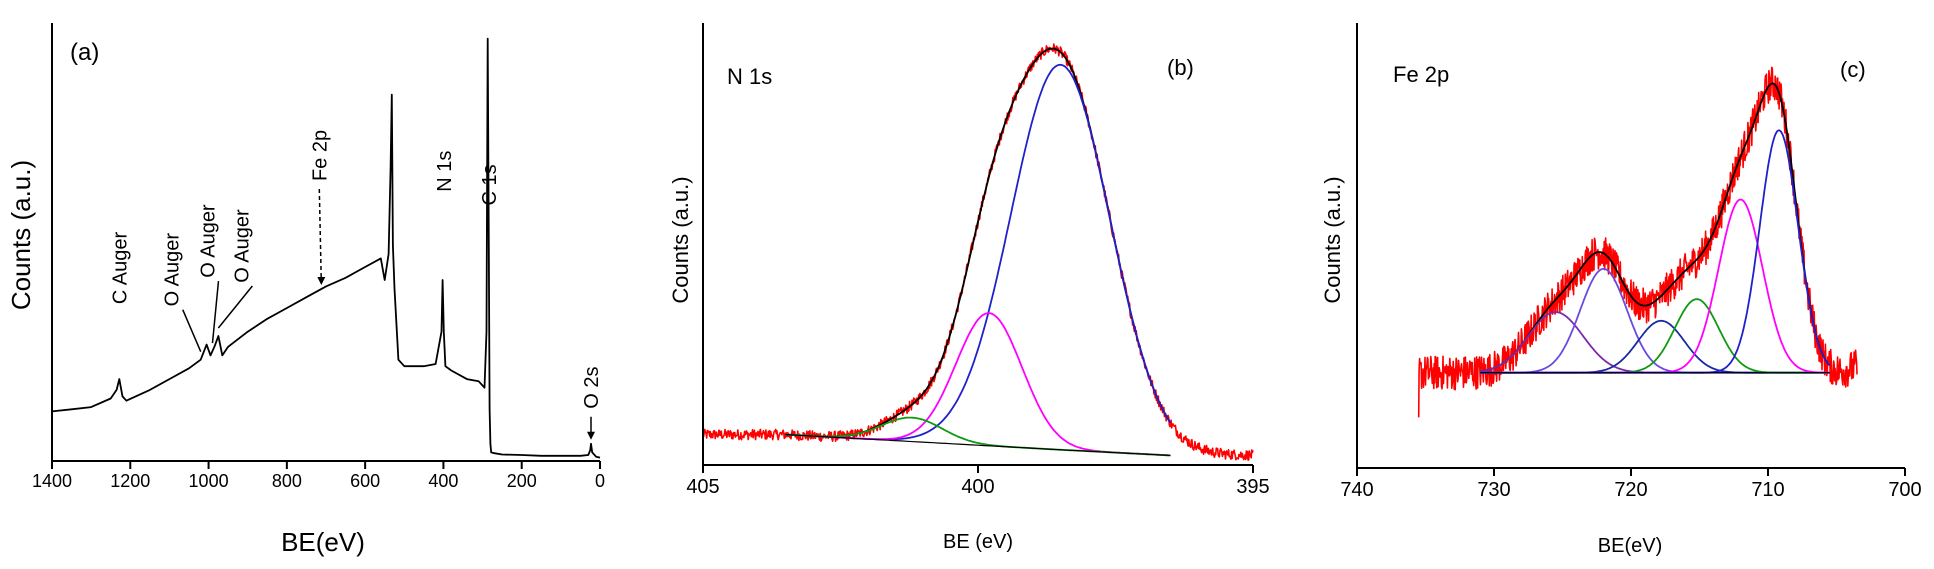 The image size is (1934, 569). I want to click on panel-b-title: N 1s, so click(749, 76).